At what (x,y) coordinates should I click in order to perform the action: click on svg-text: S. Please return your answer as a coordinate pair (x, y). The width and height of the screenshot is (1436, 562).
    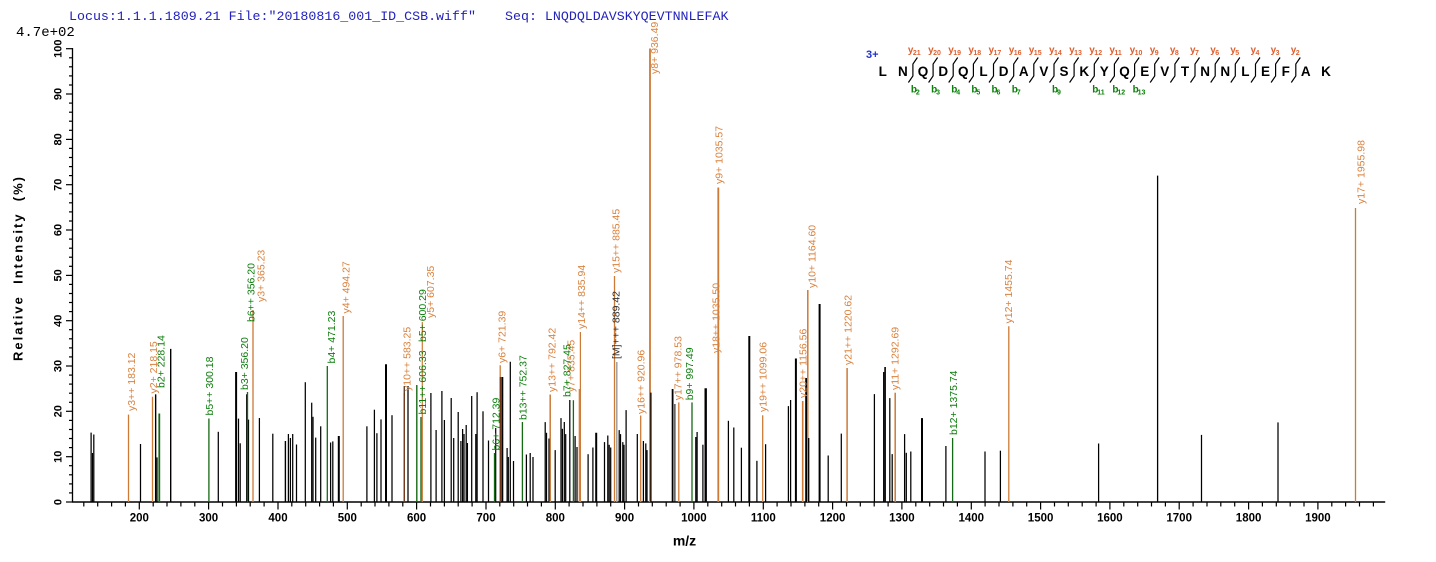
    Looking at the image, I should click on (1063, 71).